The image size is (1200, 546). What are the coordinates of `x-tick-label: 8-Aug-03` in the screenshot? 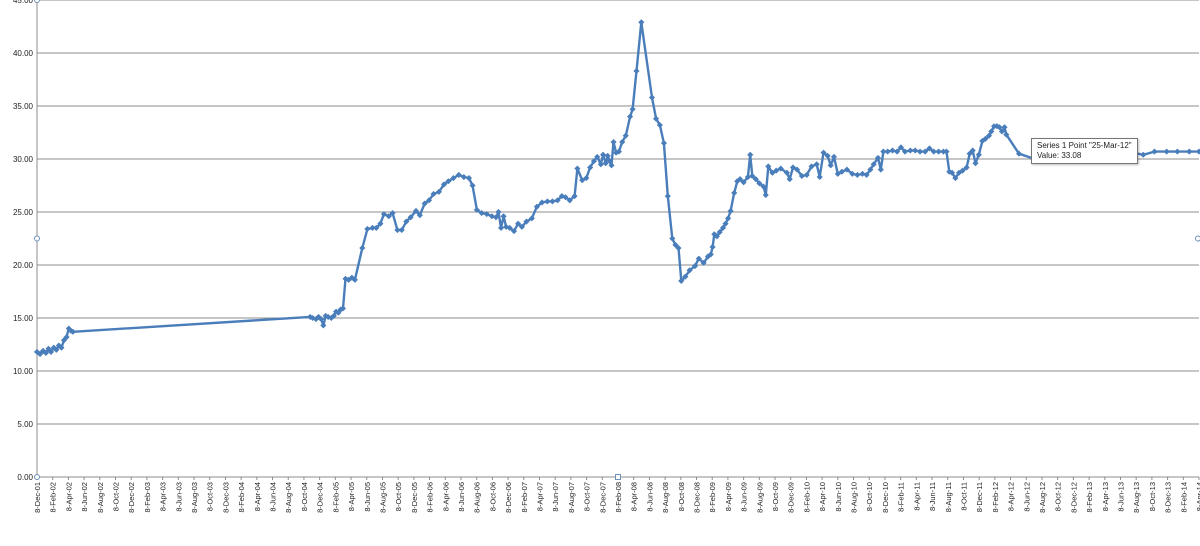 It's located at (194, 497).